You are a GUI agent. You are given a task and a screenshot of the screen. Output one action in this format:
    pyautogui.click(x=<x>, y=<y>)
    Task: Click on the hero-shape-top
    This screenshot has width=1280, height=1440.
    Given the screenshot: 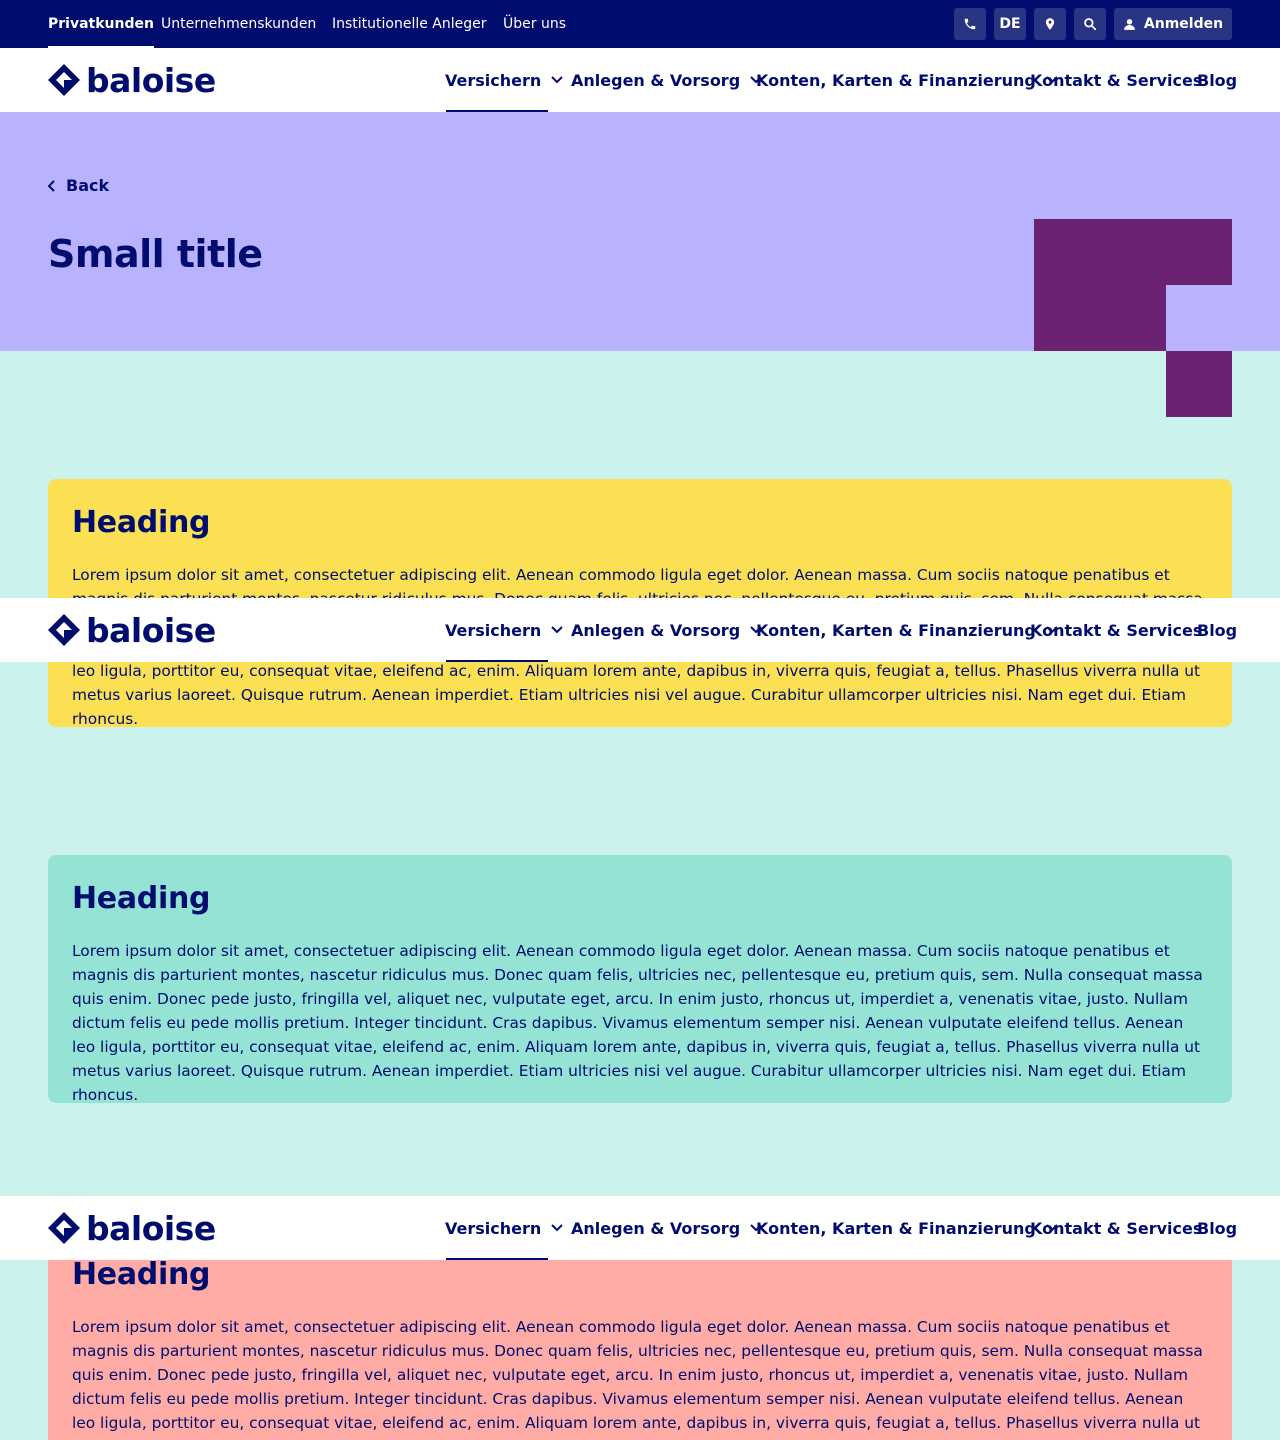 What is the action you would take?
    pyautogui.click(x=1133, y=252)
    